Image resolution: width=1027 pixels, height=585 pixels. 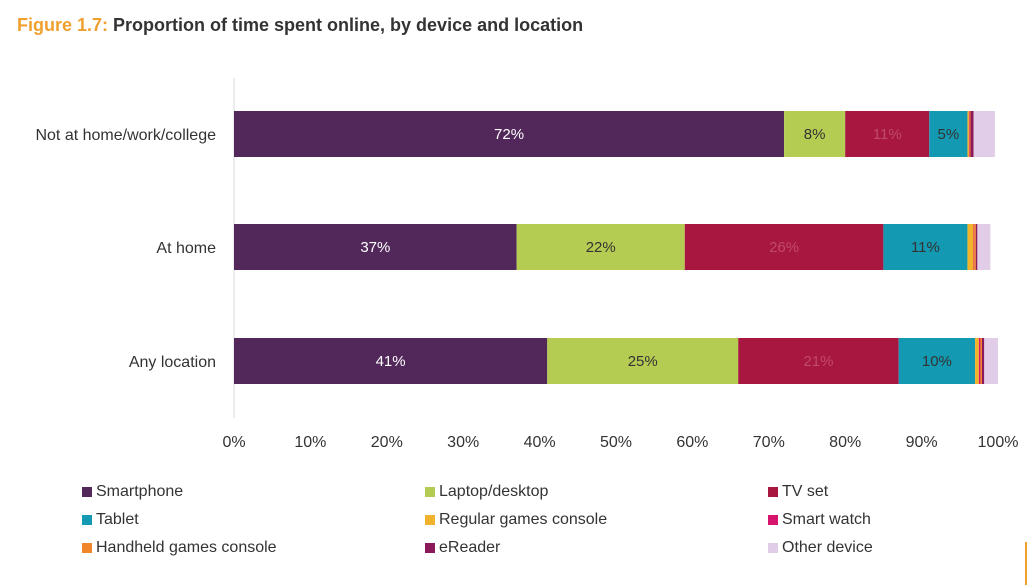 I want to click on legend-swatch-tablet, so click(x=87, y=520).